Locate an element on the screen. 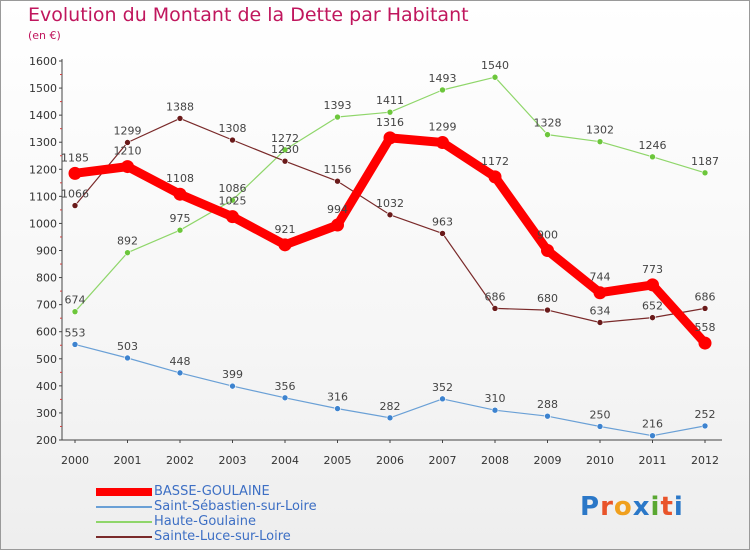  x-tick-label: 2003 is located at coordinates (233, 460).